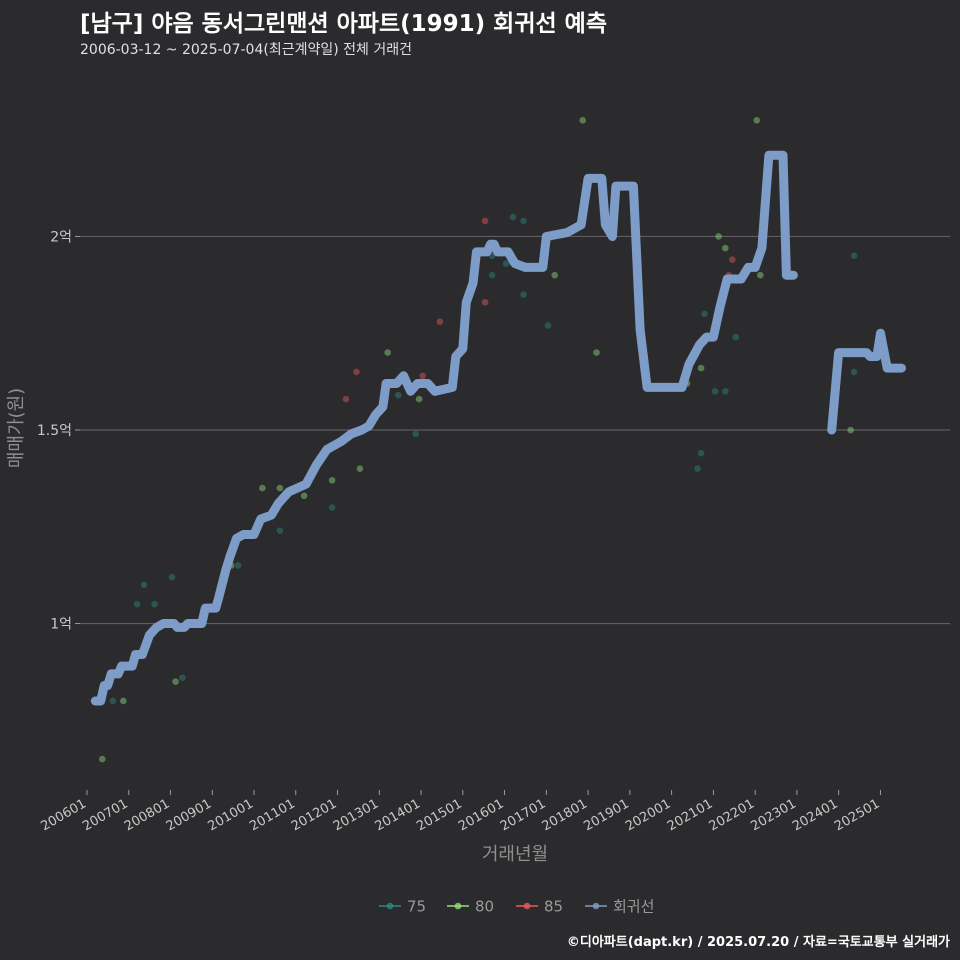  I want to click on y-tick-label: 2억, so click(61, 237).